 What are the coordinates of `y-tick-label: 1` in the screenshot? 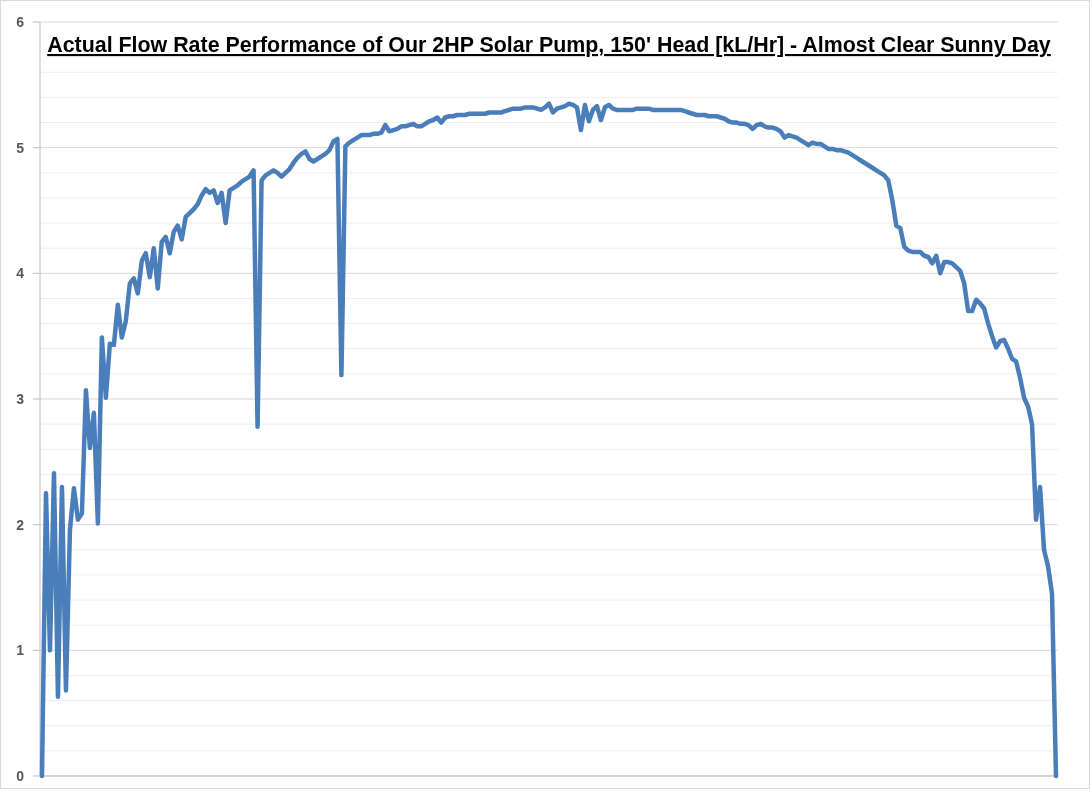 It's located at (20, 650).